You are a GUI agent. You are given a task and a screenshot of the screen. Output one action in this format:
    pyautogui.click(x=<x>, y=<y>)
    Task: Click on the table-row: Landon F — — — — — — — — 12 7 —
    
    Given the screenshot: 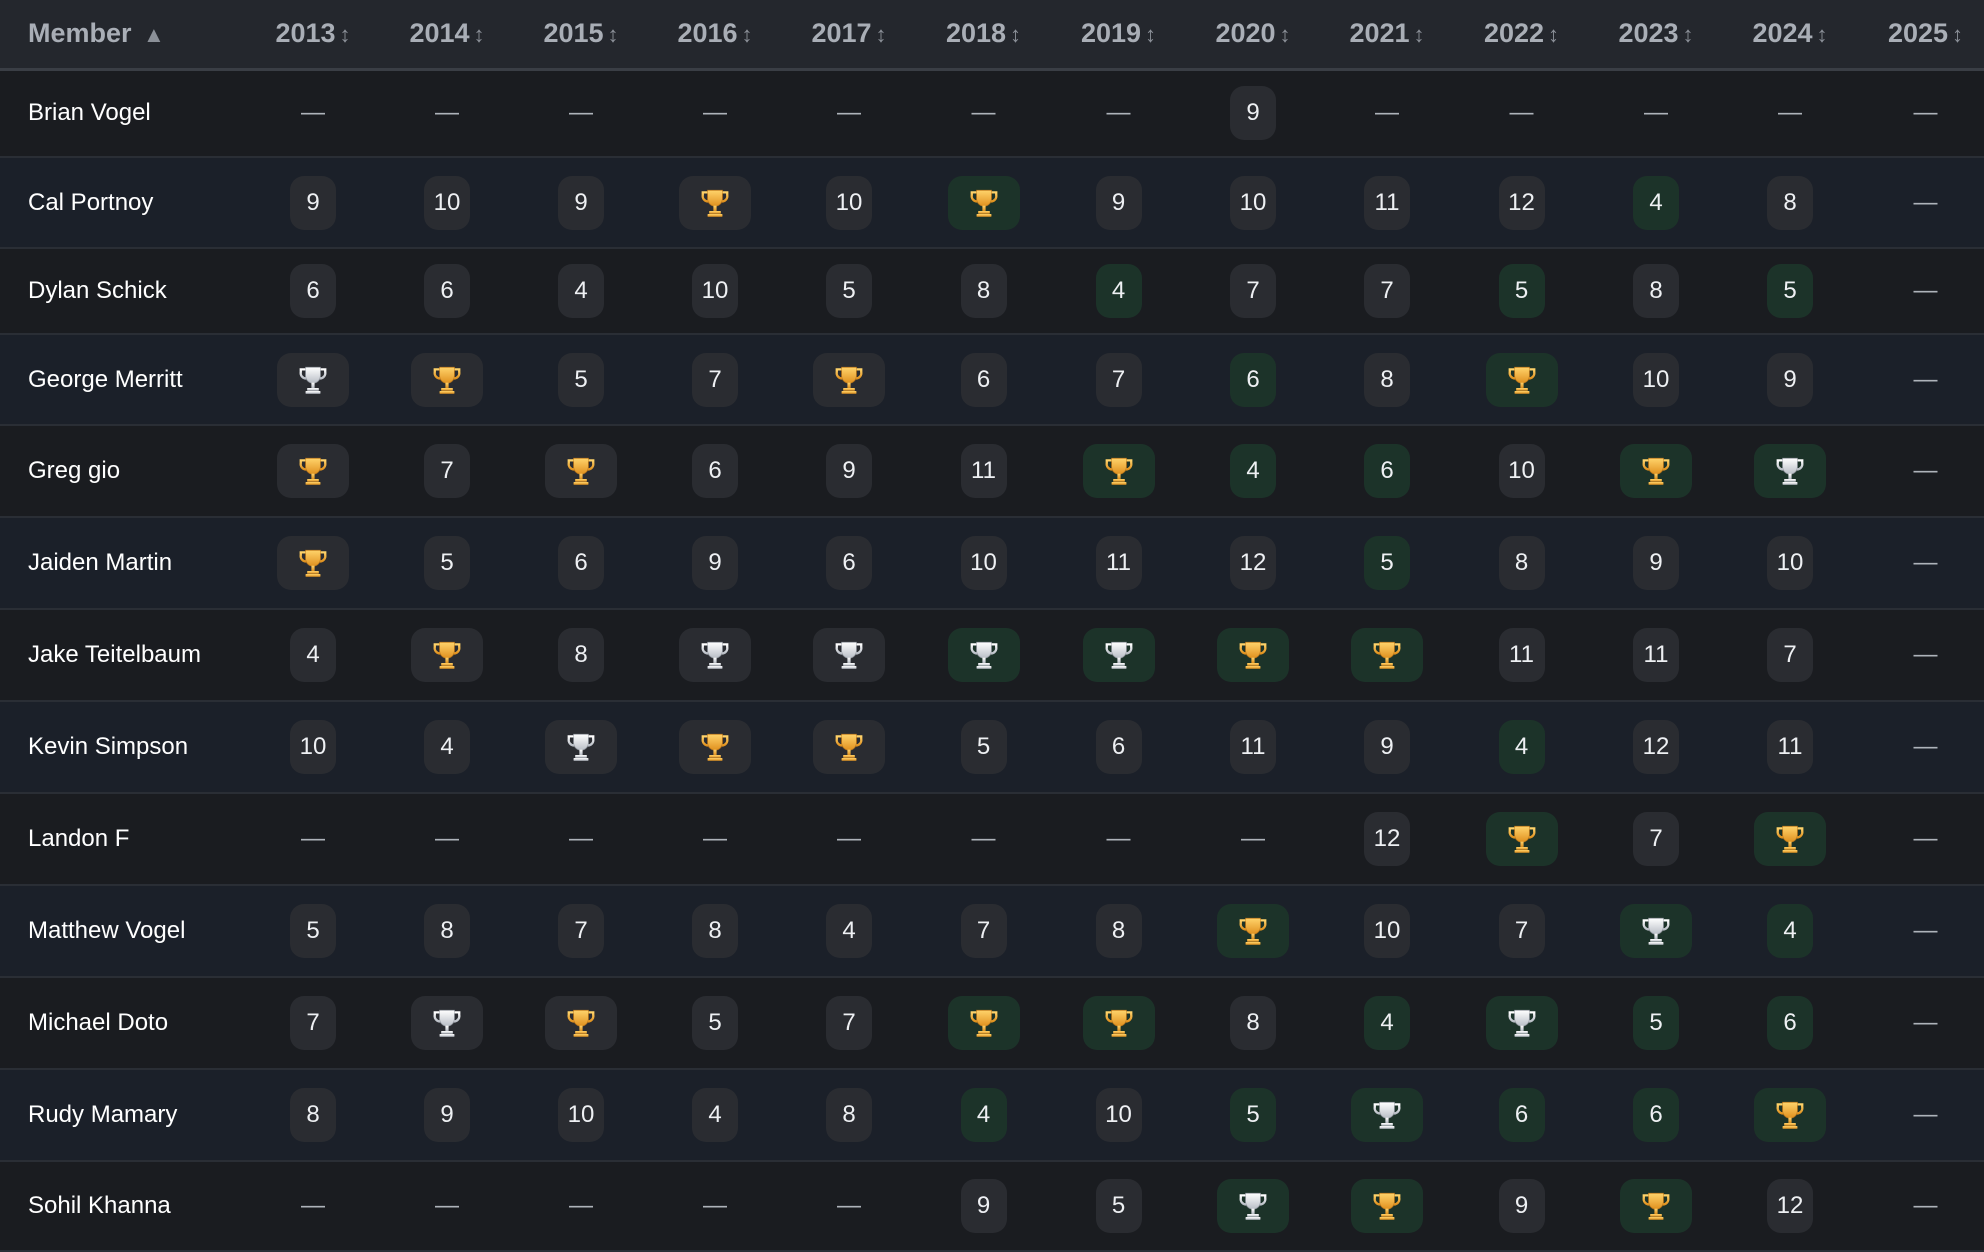 What is the action you would take?
    pyautogui.click(x=992, y=839)
    